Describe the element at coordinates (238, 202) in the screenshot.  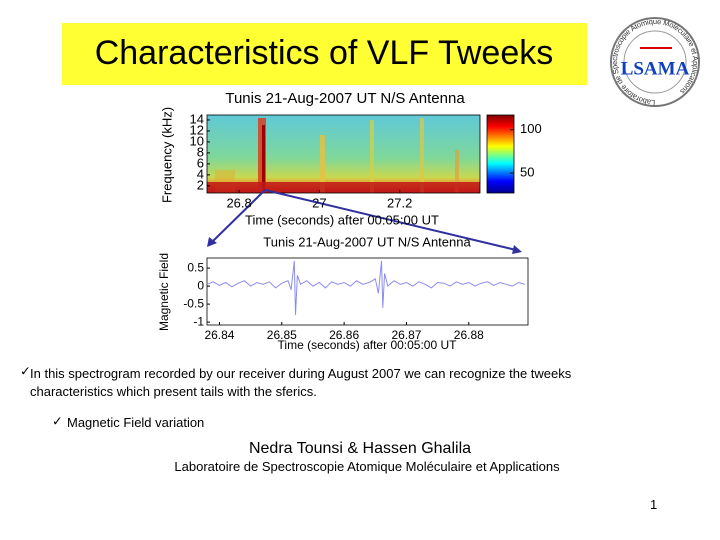
I see `x-tick-label: 26.8` at that location.